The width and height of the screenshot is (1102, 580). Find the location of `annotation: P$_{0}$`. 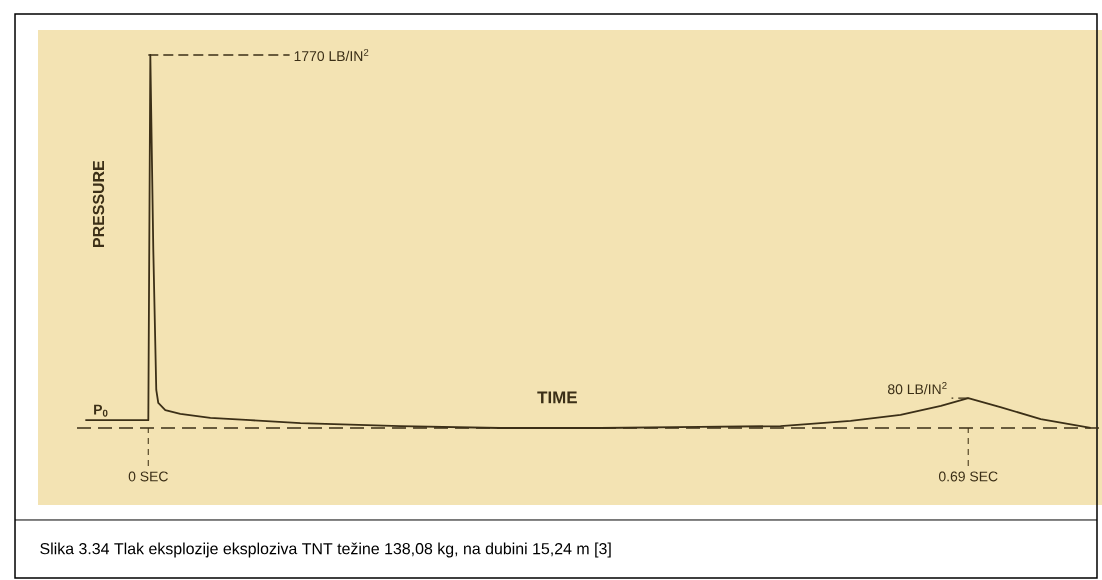

annotation: P$_{0}$ is located at coordinates (101, 410).